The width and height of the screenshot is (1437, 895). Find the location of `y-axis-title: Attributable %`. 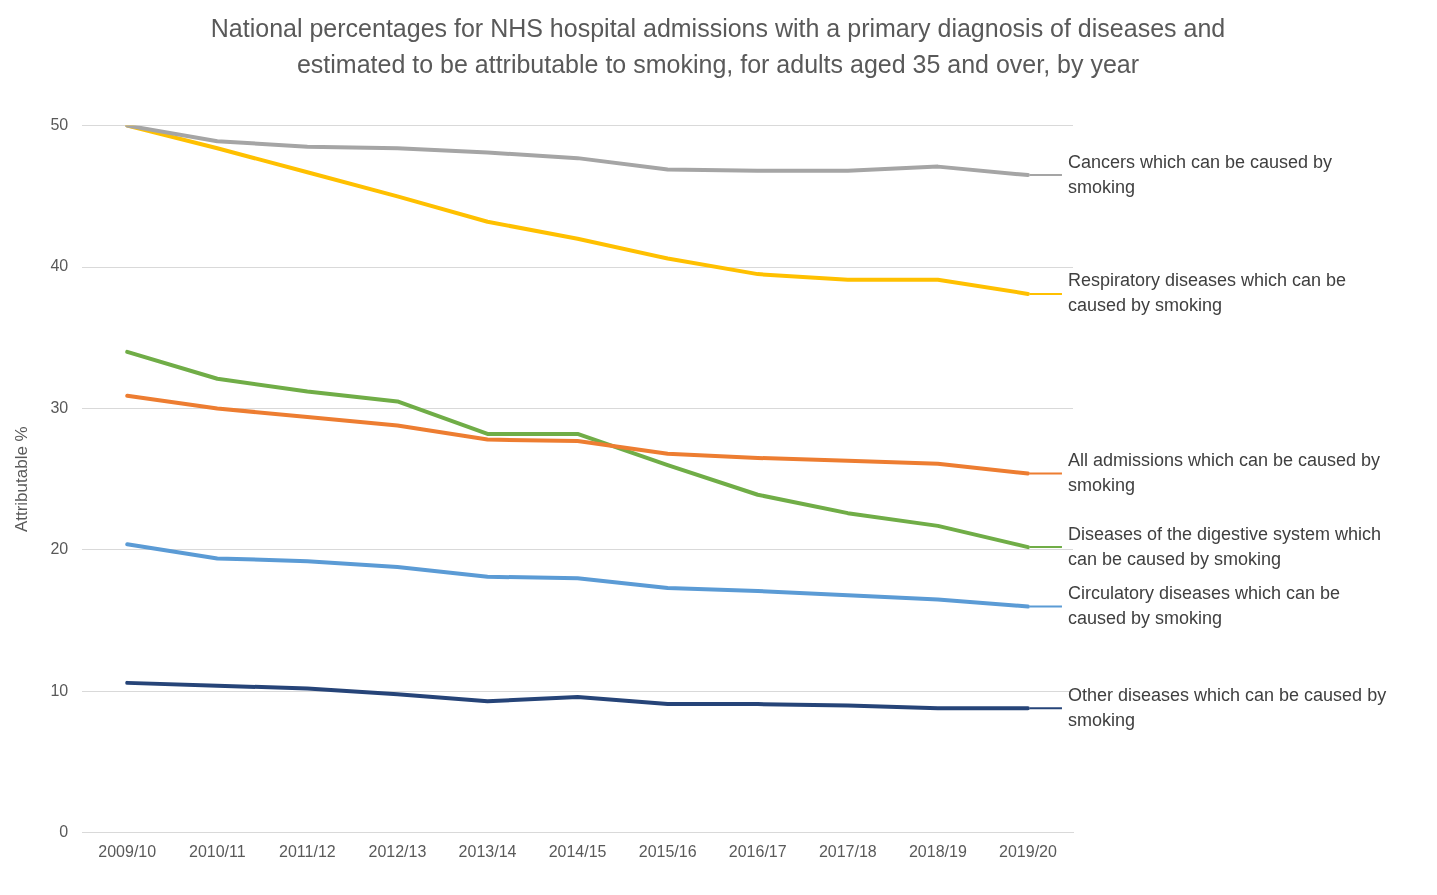

y-axis-title: Attributable % is located at coordinates (21, 479).